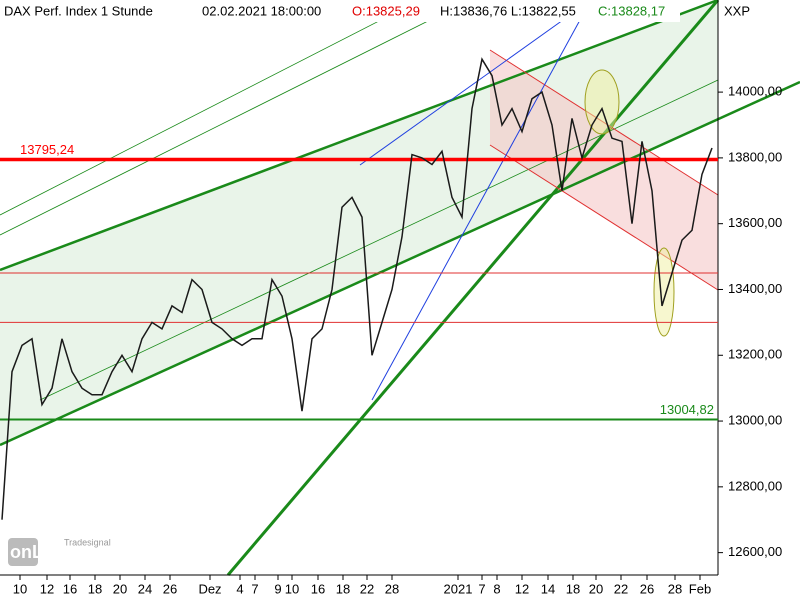  What do you see at coordinates (78, 10) in the screenshot?
I see `chart-title: DAX Perf. Index 1 Stunde` at bounding box center [78, 10].